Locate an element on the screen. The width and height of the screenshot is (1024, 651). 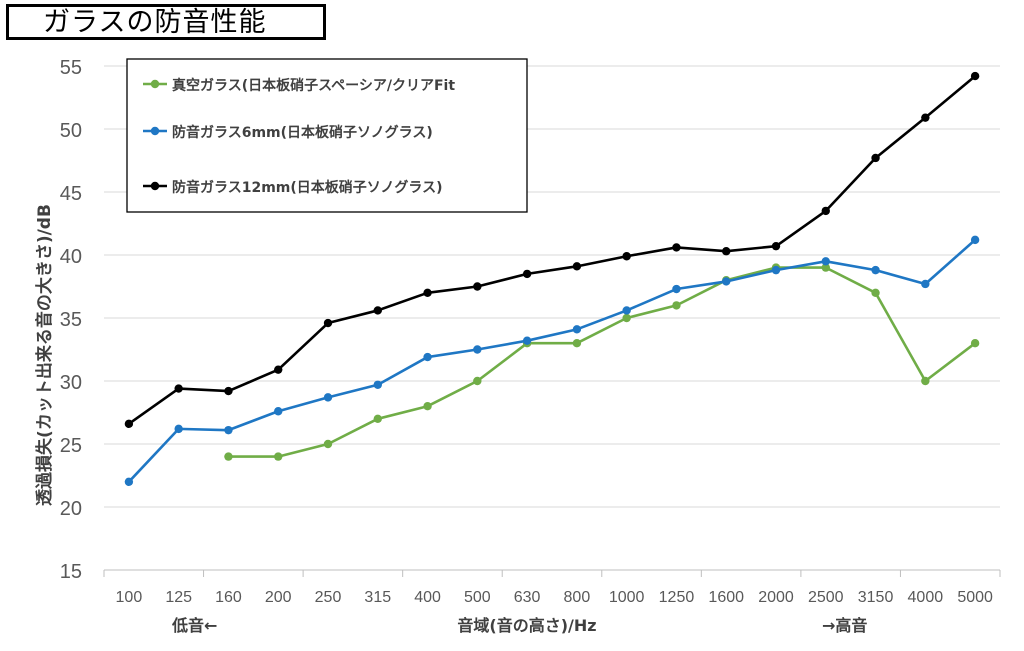
x-low-label: 低音← is located at coordinates (194, 625).